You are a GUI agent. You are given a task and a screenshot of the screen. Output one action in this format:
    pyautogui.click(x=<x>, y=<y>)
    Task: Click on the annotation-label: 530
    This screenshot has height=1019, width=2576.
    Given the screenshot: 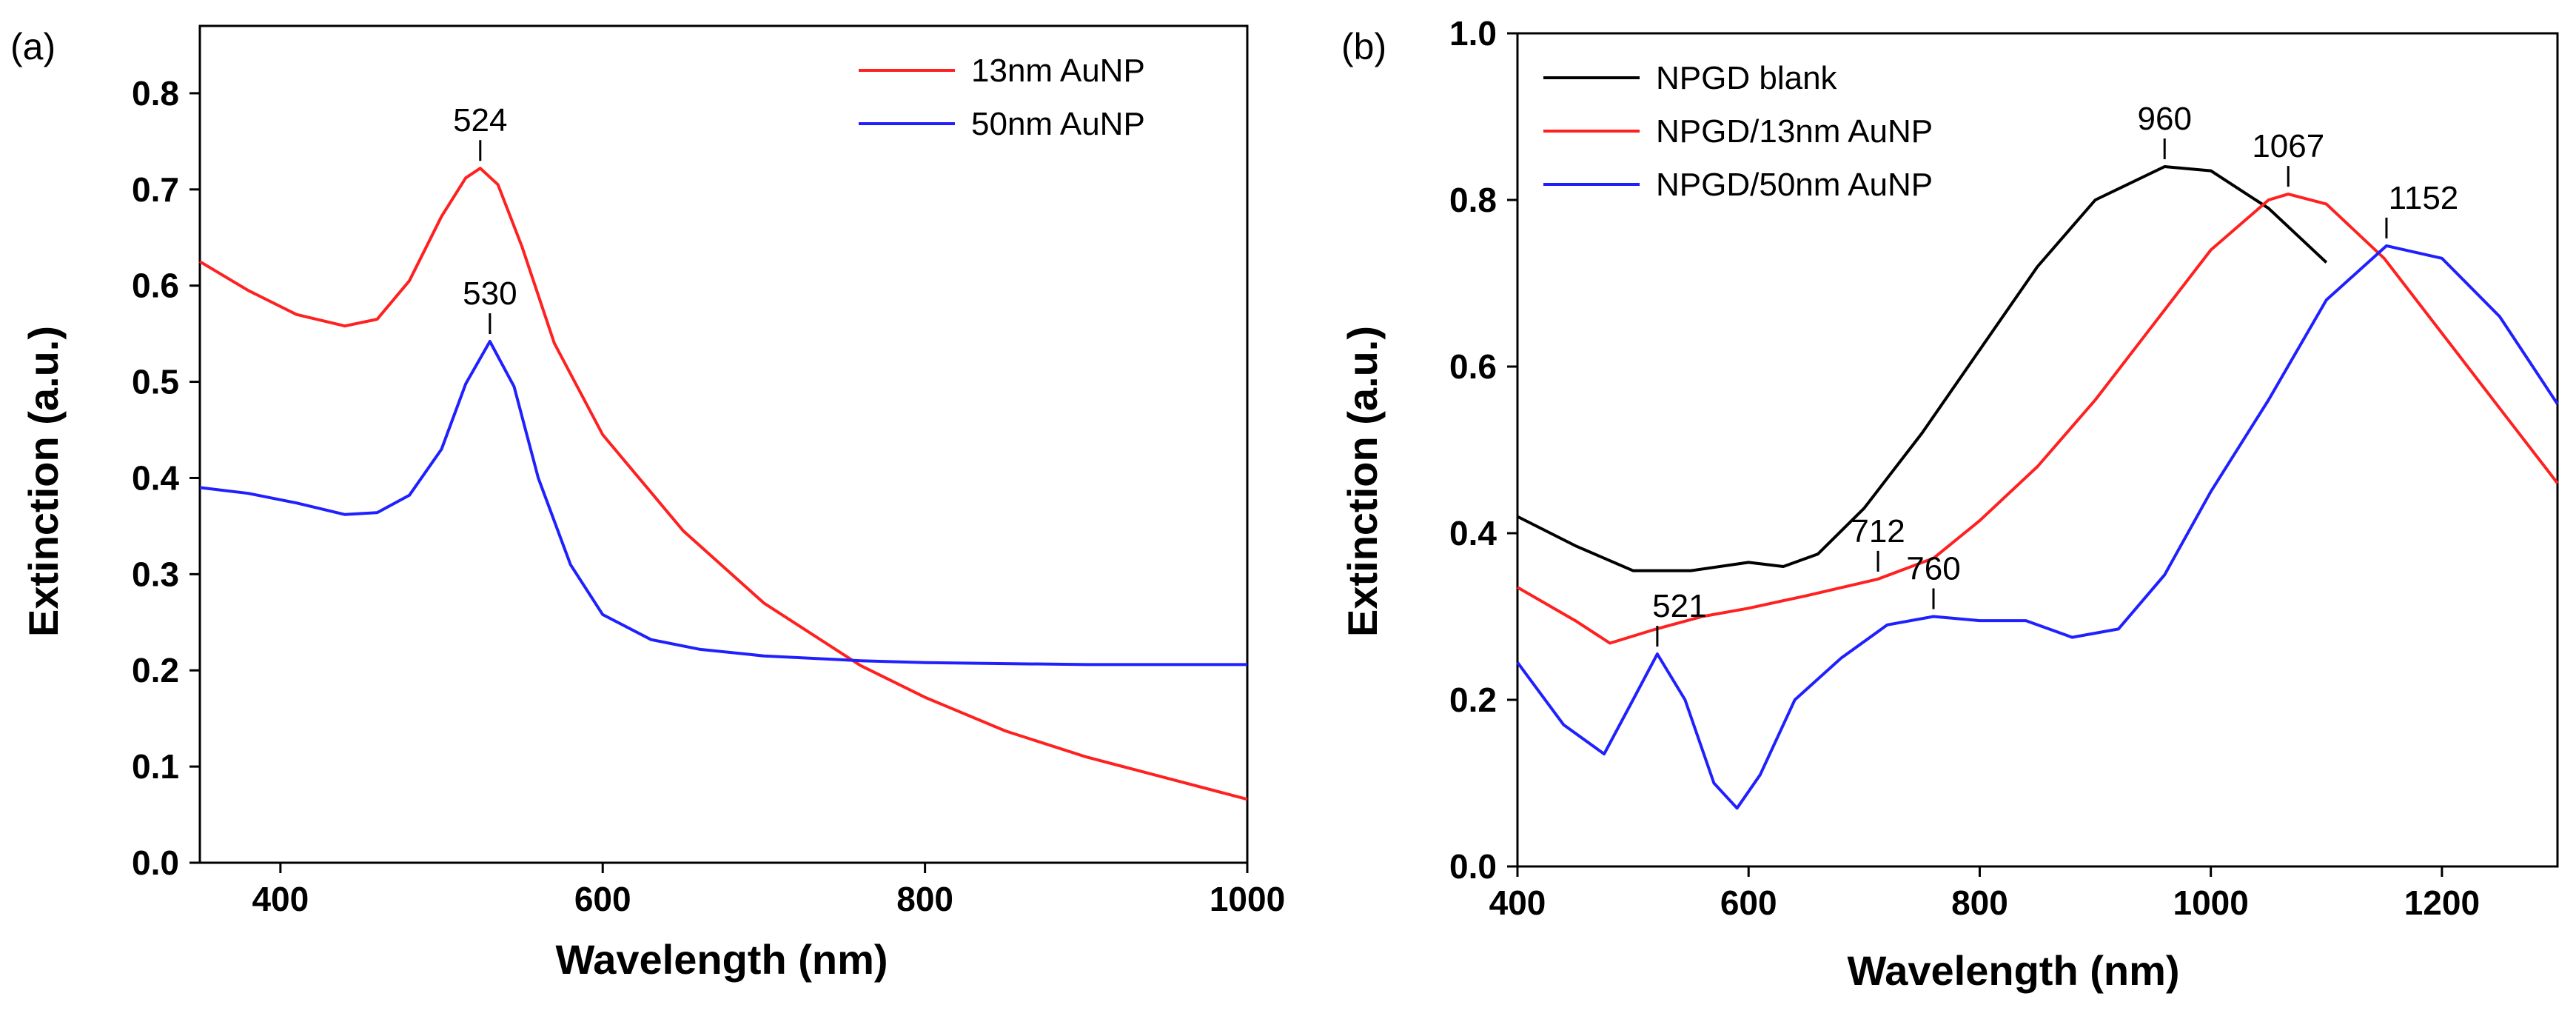 What is the action you would take?
    pyautogui.click(x=490, y=293)
    